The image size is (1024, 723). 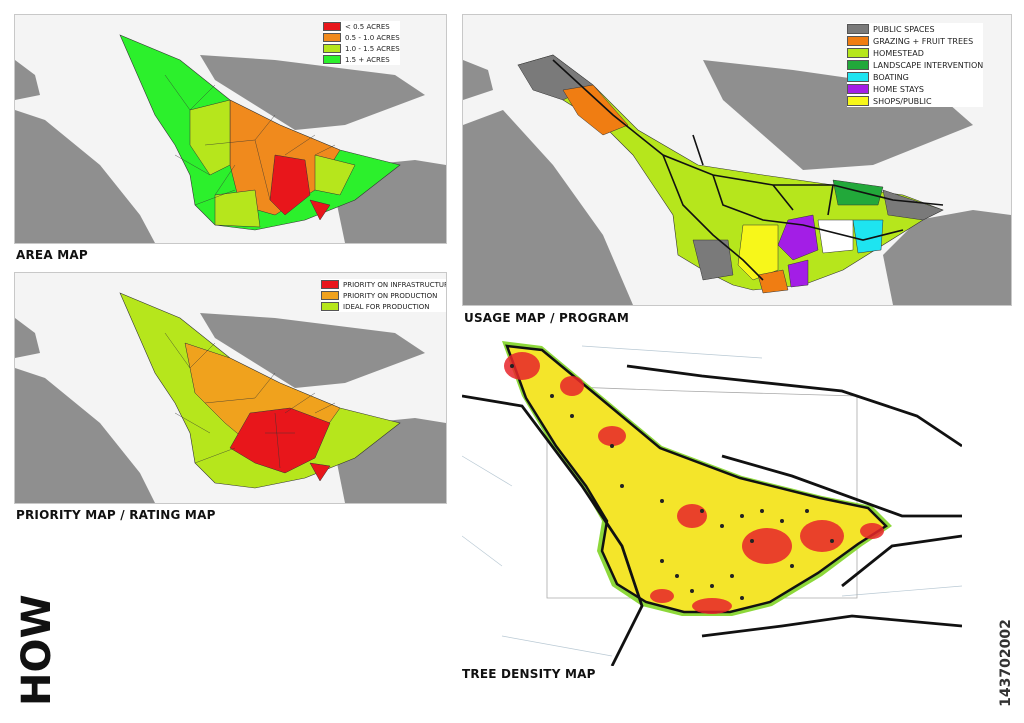 I want to click on priority-legend-item: PRIORITY ON PRODUCTION, so click(x=383, y=295).